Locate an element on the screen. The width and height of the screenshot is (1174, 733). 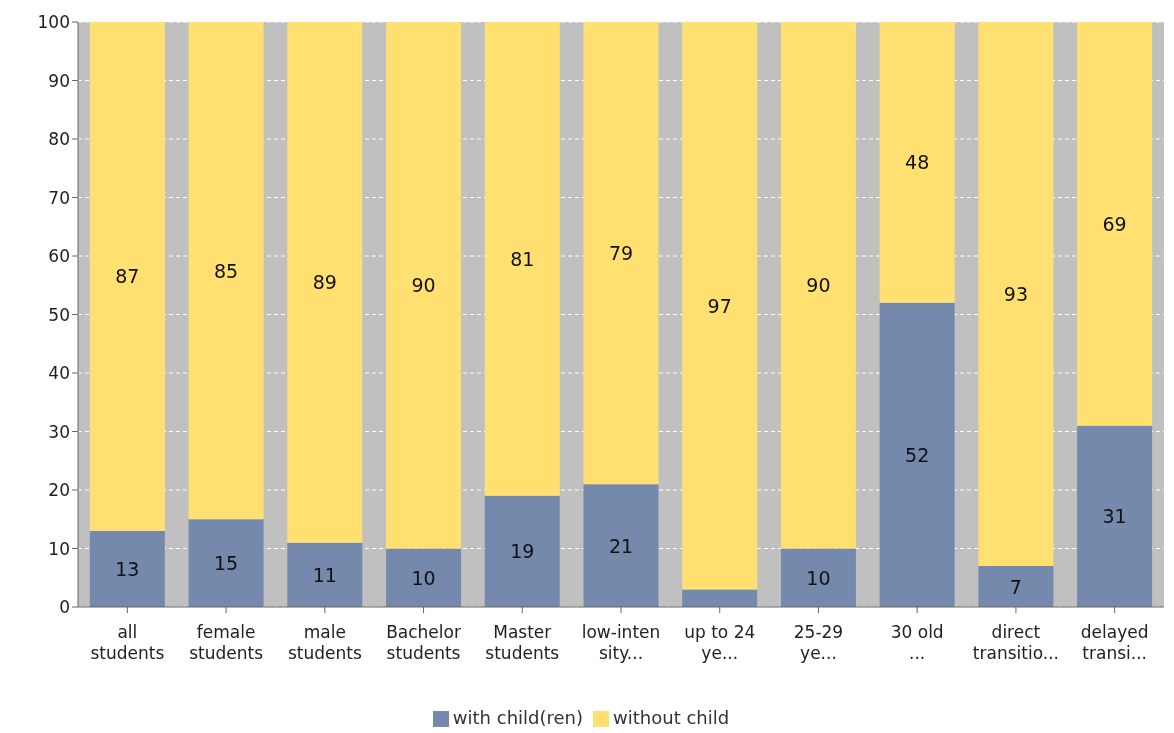
x-tick-label: male students is located at coordinates (324, 642).